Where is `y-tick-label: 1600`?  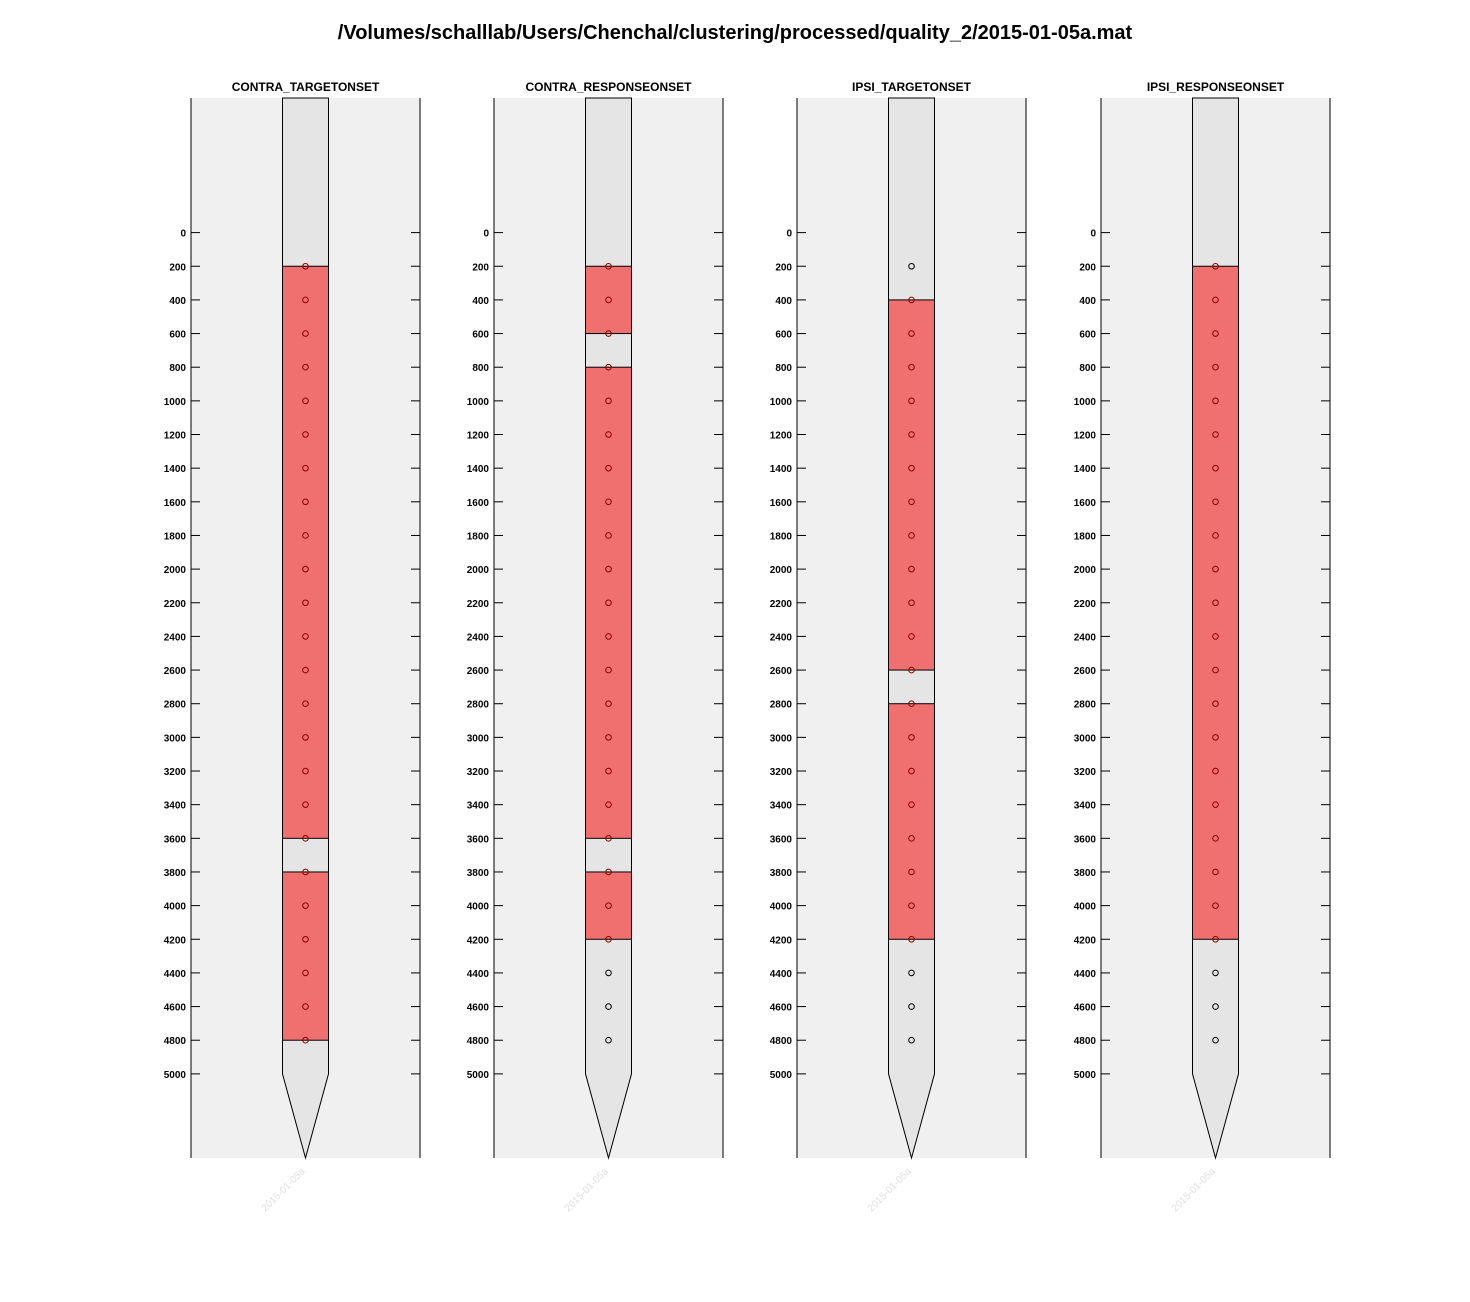
y-tick-label: 1600 is located at coordinates (1085, 503).